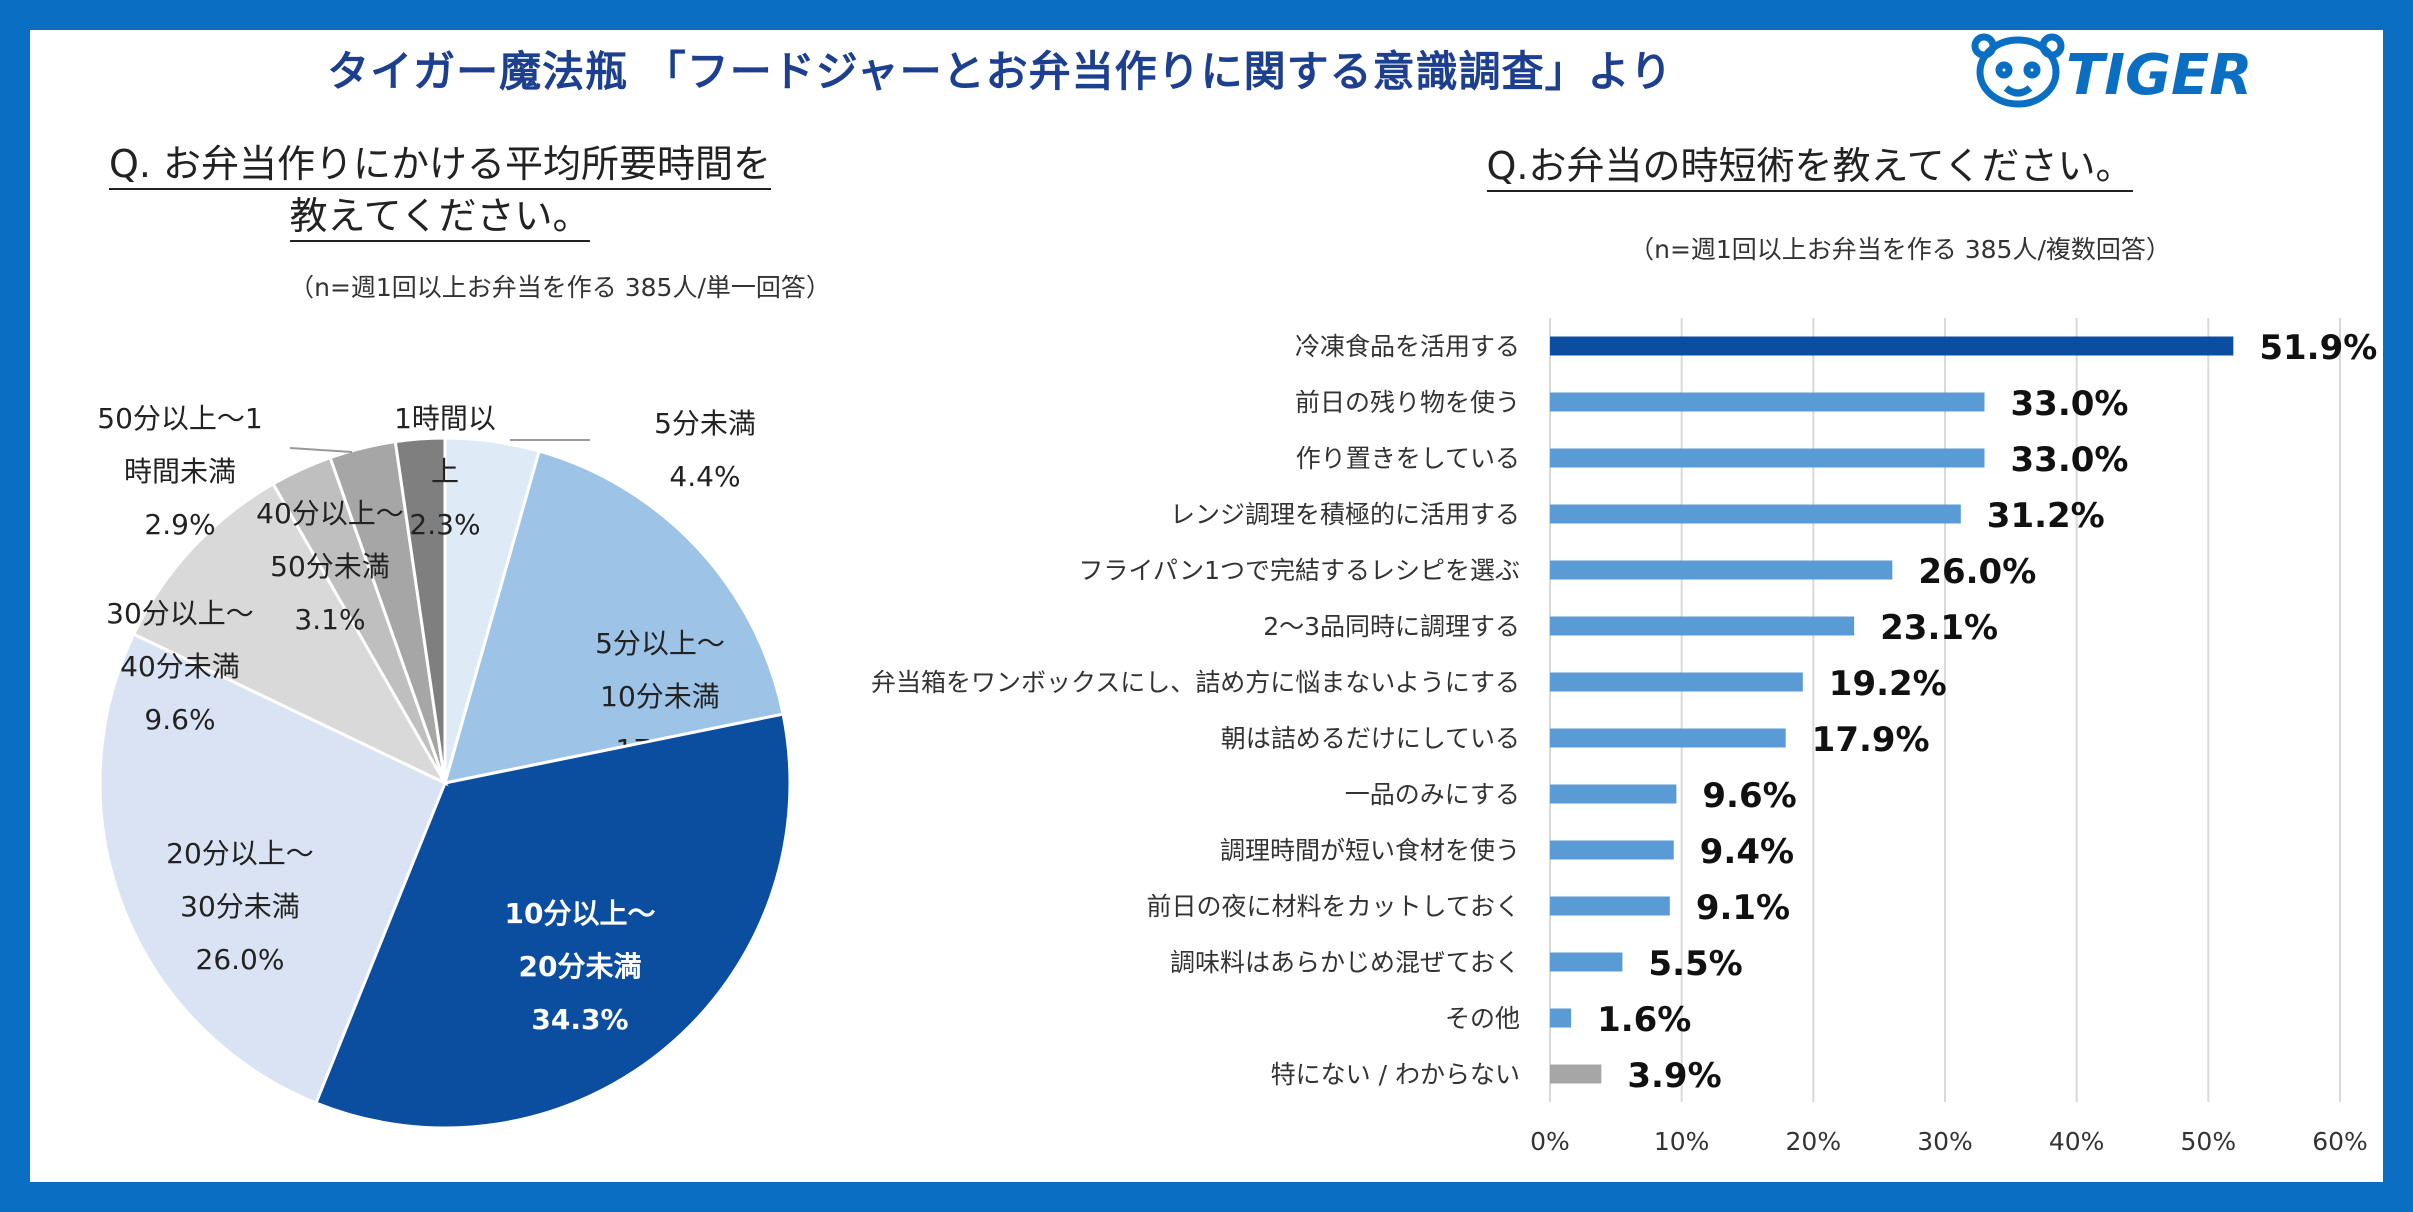 This screenshot has width=2413, height=1212. Describe the element at coordinates (240, 959) in the screenshot. I see `pie-value-label-3: 26.0%` at that location.